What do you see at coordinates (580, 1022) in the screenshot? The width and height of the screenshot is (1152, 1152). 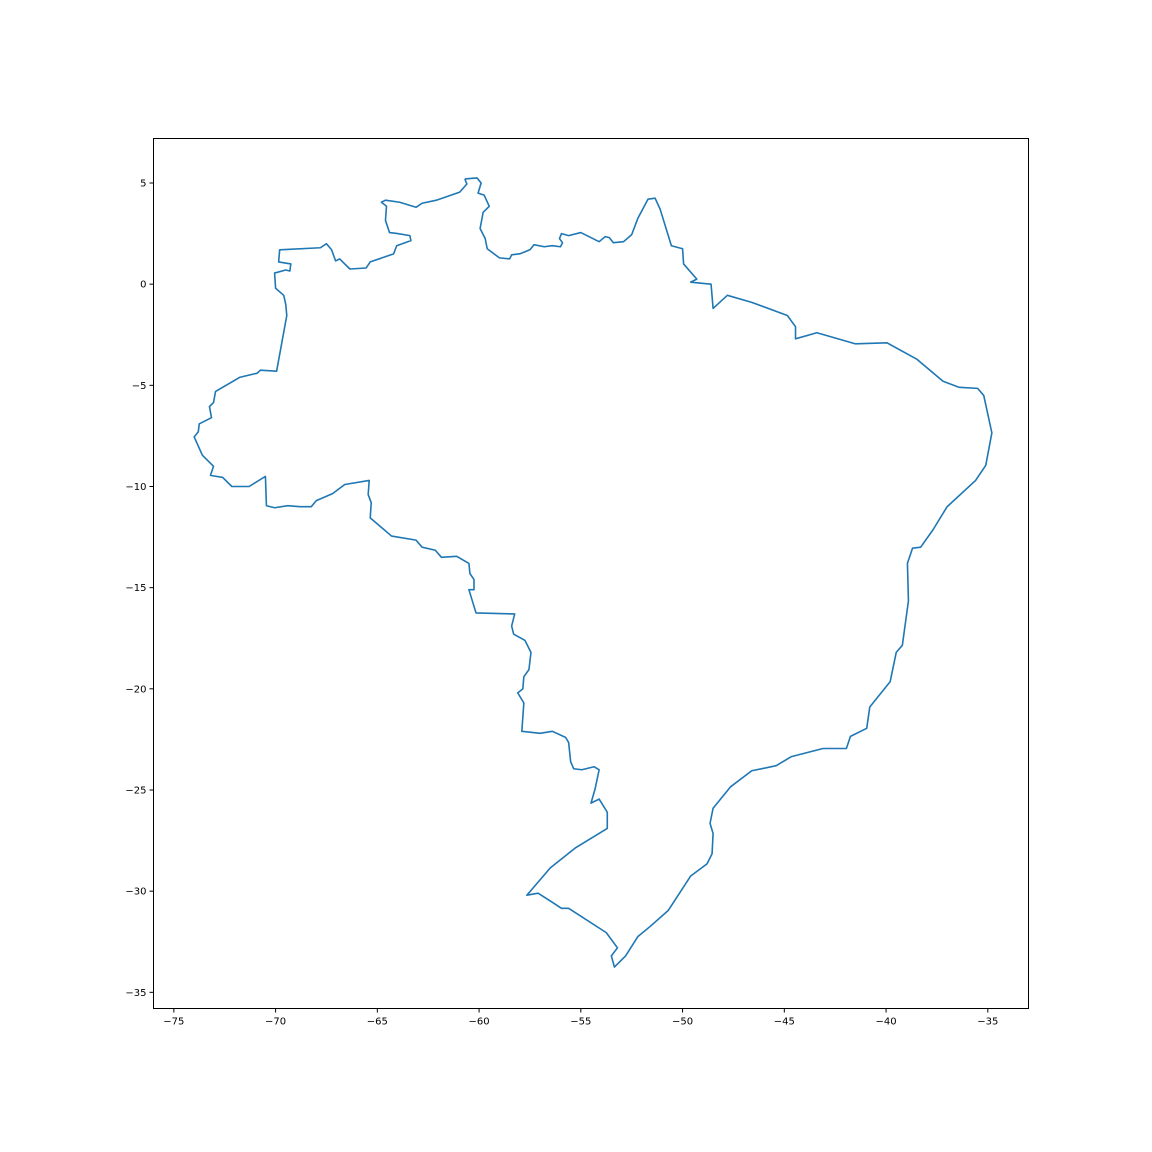 I see `x-tick-label: −55` at bounding box center [580, 1022].